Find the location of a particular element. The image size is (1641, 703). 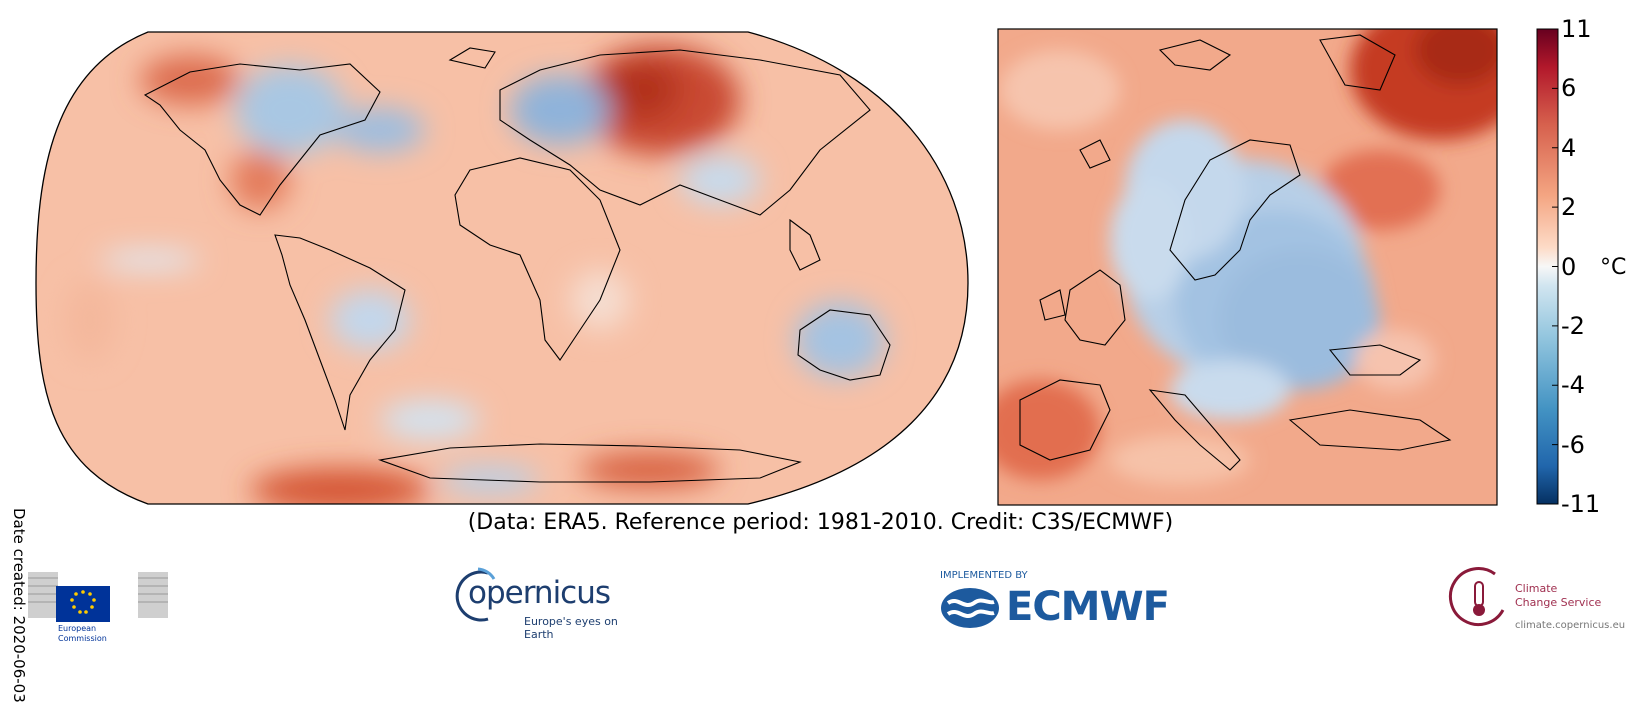

c3s-line1: Climate is located at coordinates (1536, 588).